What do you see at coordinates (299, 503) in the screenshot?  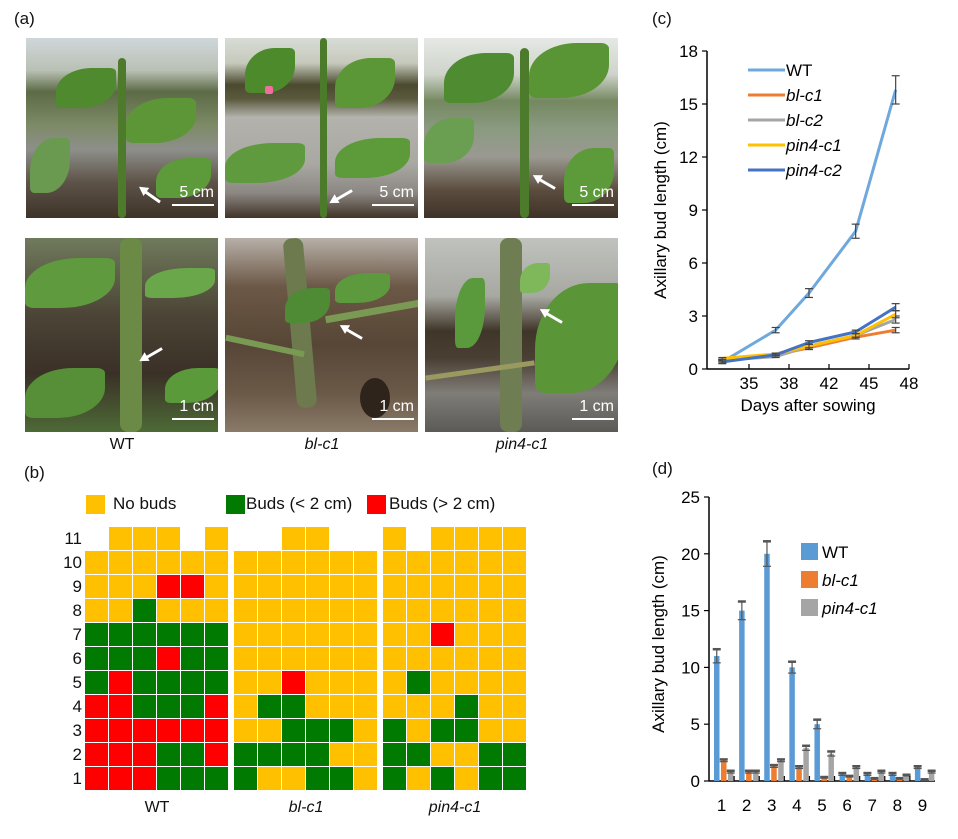 I see `legend-label: Buds (< 2 cm)` at bounding box center [299, 503].